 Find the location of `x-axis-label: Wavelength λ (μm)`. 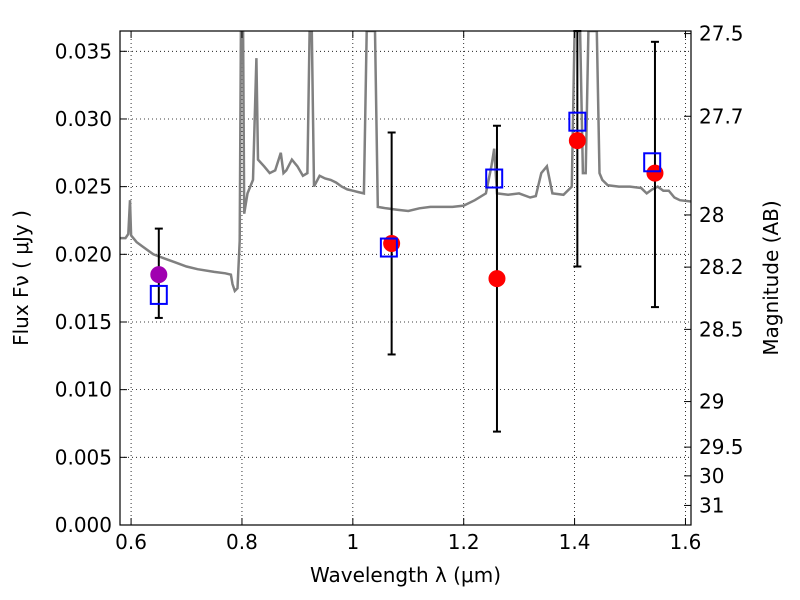

x-axis-label: Wavelength λ (μm) is located at coordinates (405, 575).